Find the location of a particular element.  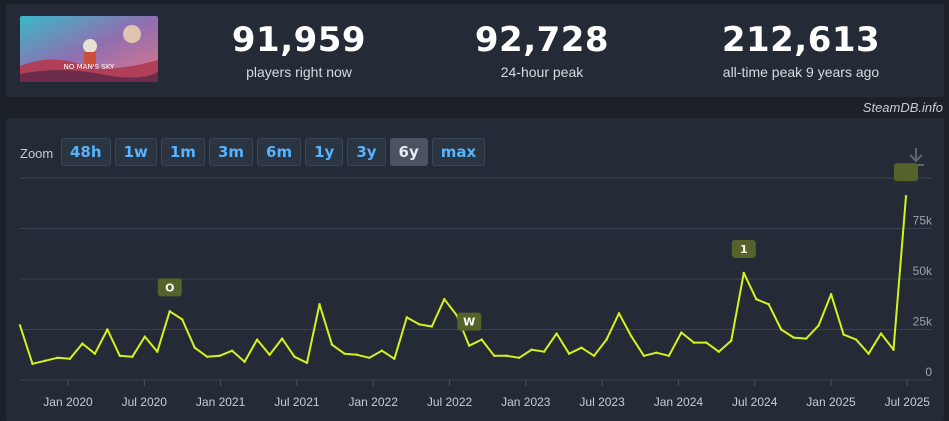

cover-title: NO MAN'S SKY is located at coordinates (89, 67).